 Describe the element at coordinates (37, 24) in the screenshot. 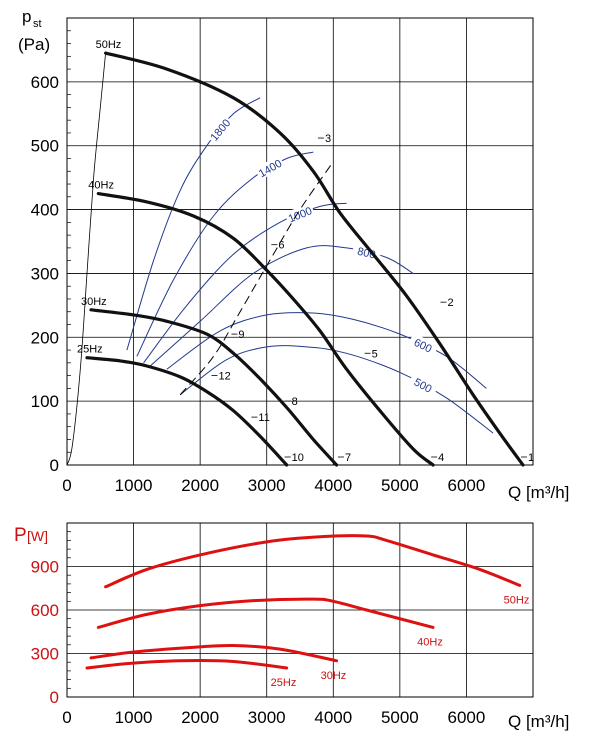

I see `upper-y-label-sub: st` at that location.